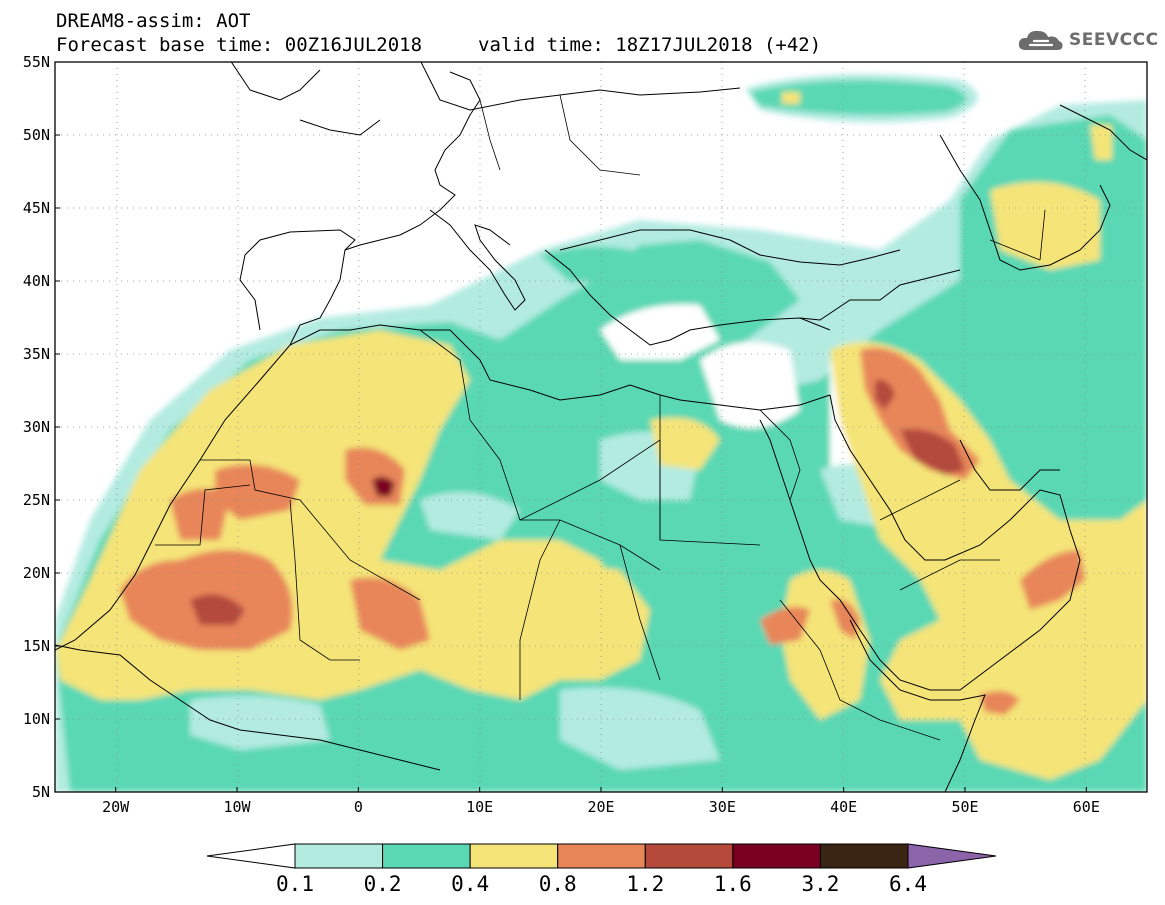  I want to click on longitude-labels: 20W 10W 0 10E 20E 30E 40E 50E 60E, so click(601, 801).